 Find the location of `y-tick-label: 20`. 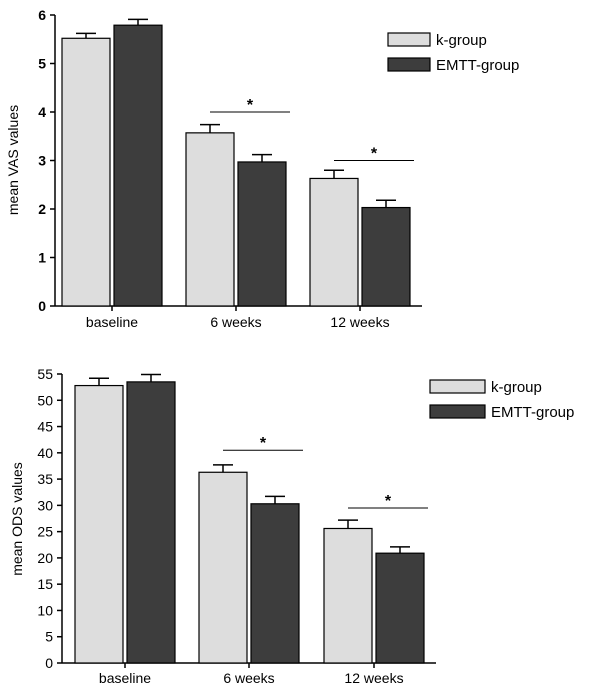

y-tick-label: 20 is located at coordinates (45, 558).